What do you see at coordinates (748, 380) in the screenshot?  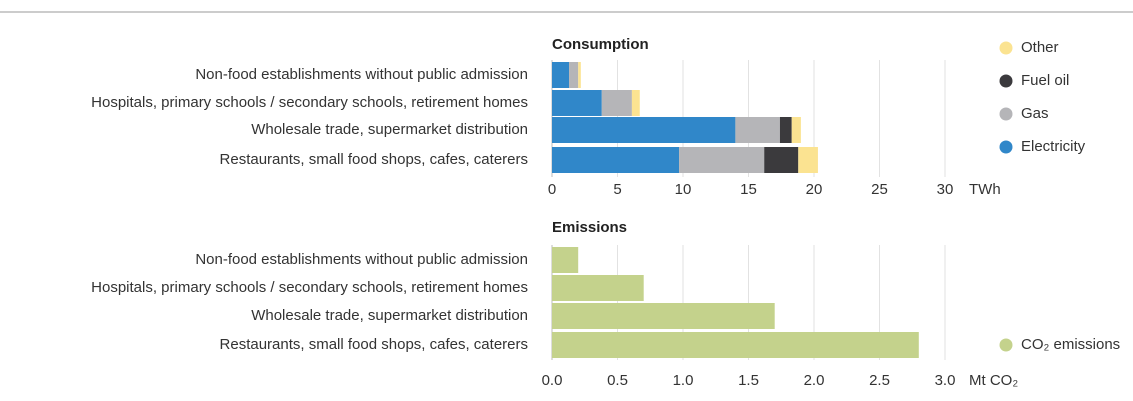 I see `x-tick-label: 1.5` at bounding box center [748, 380].